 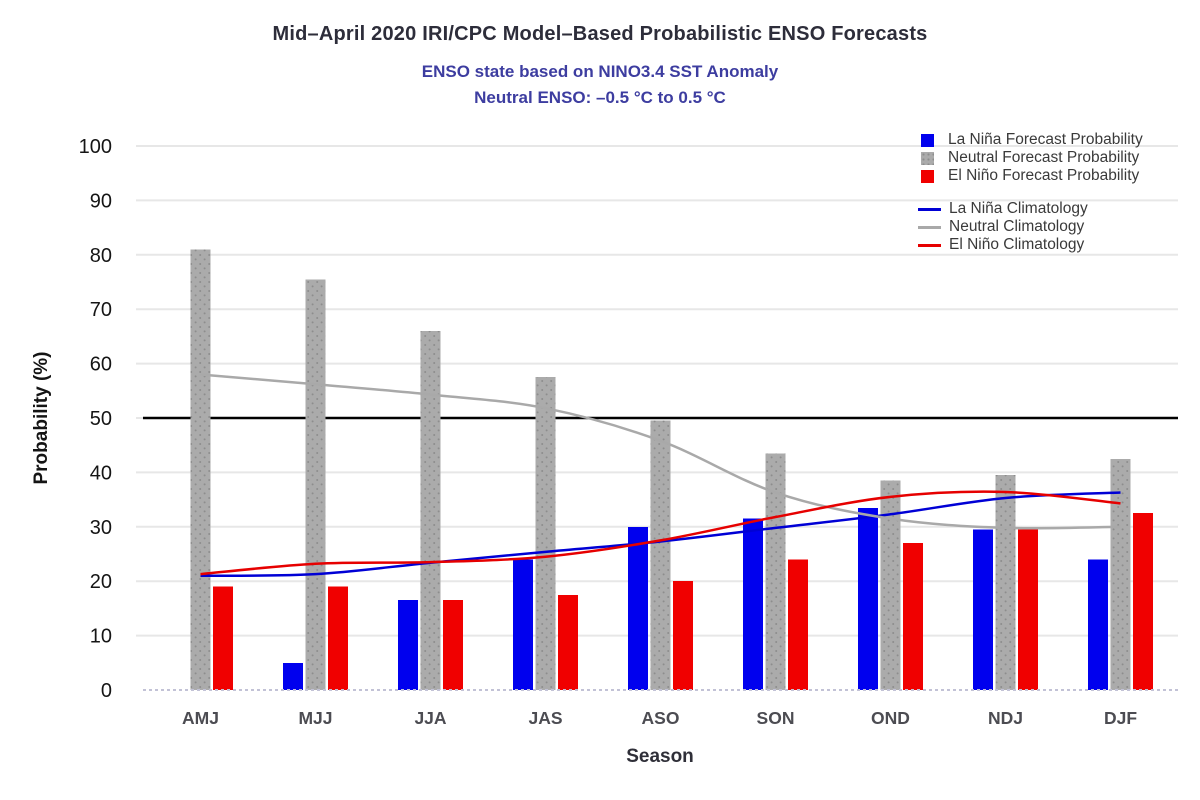 I want to click on x-tick-label-JAS: JAS, so click(x=545, y=718).